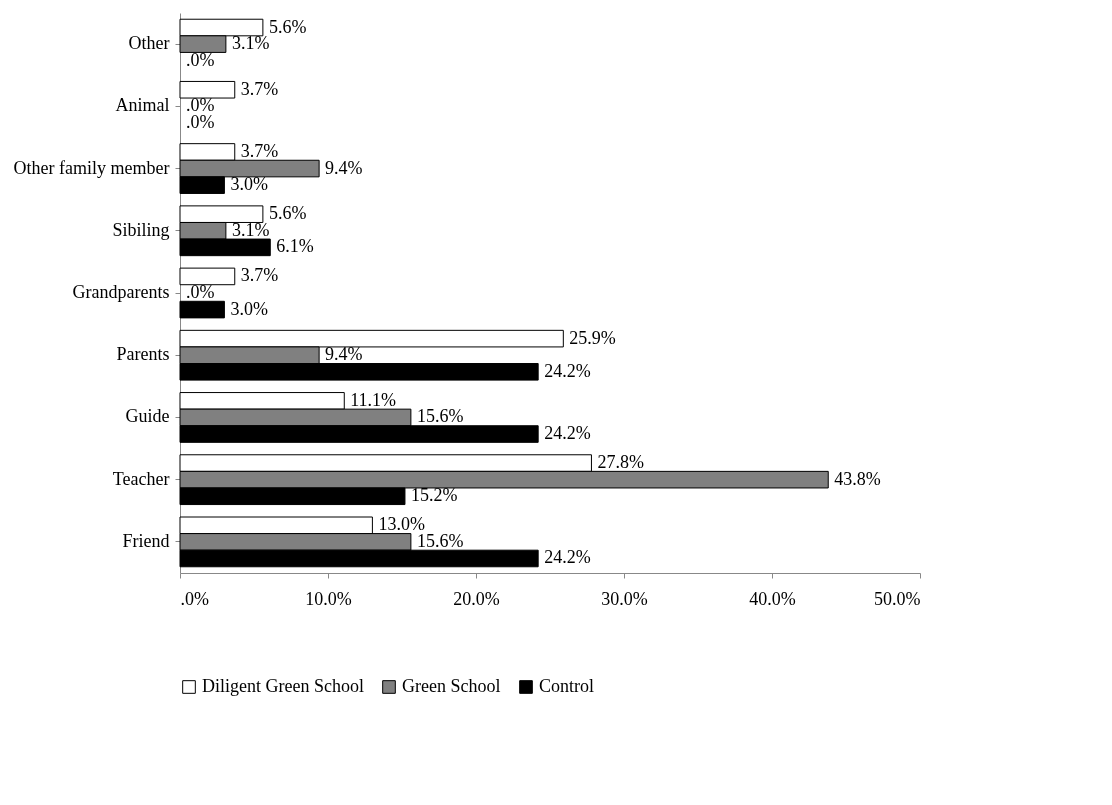 The image size is (1112, 805). I want to click on x-tick-label: 50.0%, so click(897, 598).